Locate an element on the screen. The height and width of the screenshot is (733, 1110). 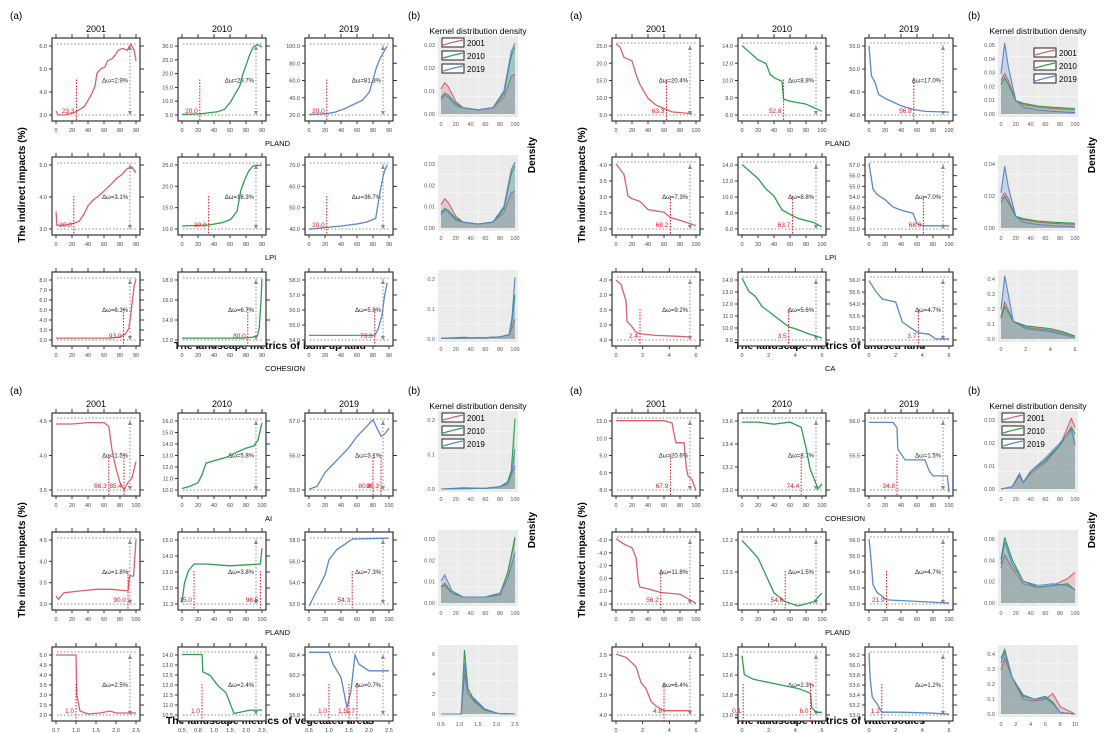
kde-title: Kernel distribution density is located at coordinates (1038, 406).